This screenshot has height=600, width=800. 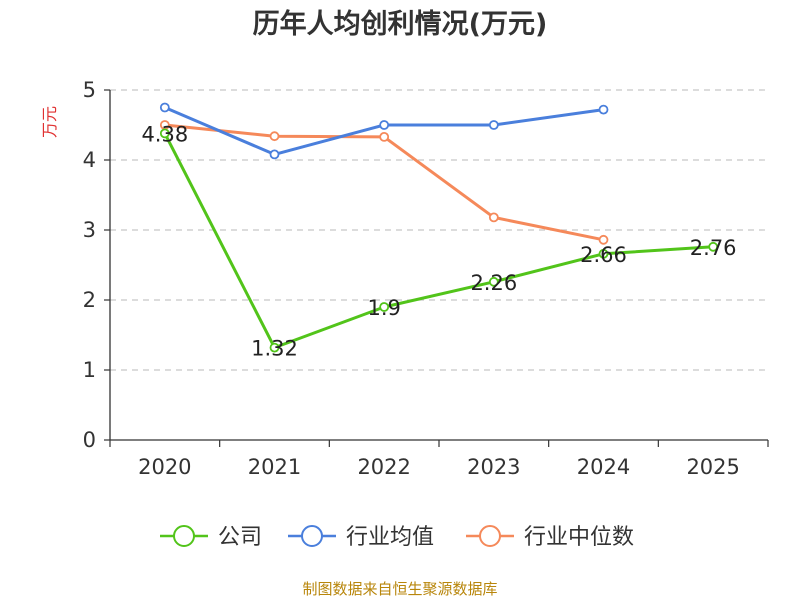 I want to click on legend-label: 行业中位数, so click(x=579, y=537).